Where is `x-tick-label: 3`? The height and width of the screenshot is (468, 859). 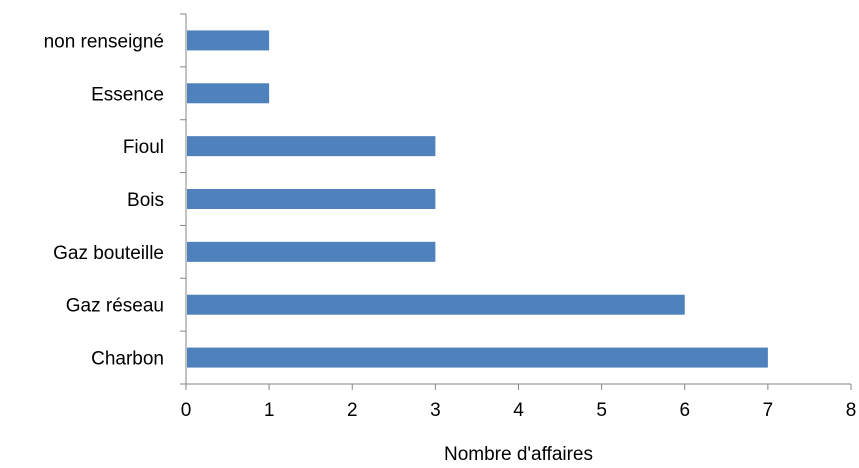
x-tick-label: 3 is located at coordinates (435, 410).